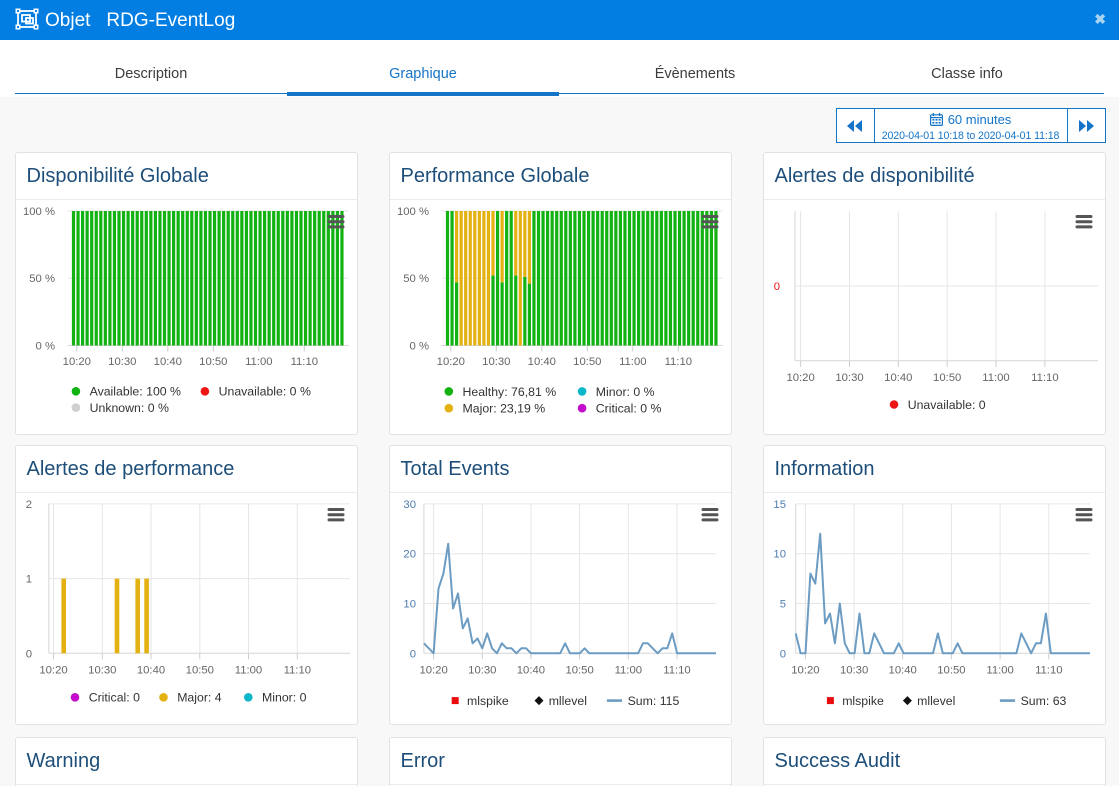 This screenshot has height=786, width=1119. Describe the element at coordinates (654, 701) in the screenshot. I see `svg-text: Sum: 115` at that location.